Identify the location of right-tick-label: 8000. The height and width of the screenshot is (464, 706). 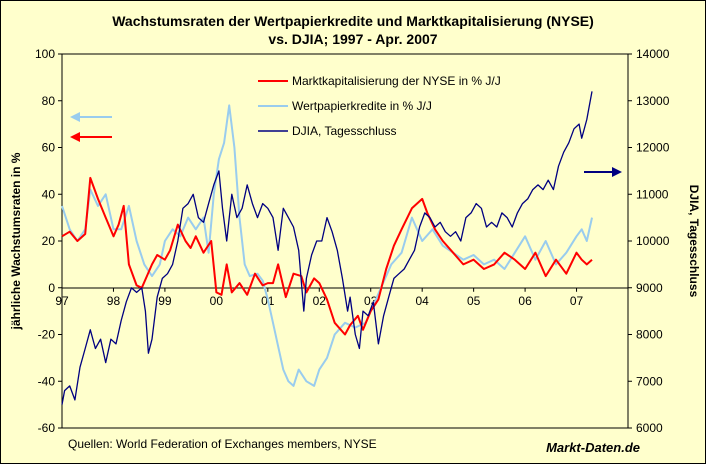
(649, 335).